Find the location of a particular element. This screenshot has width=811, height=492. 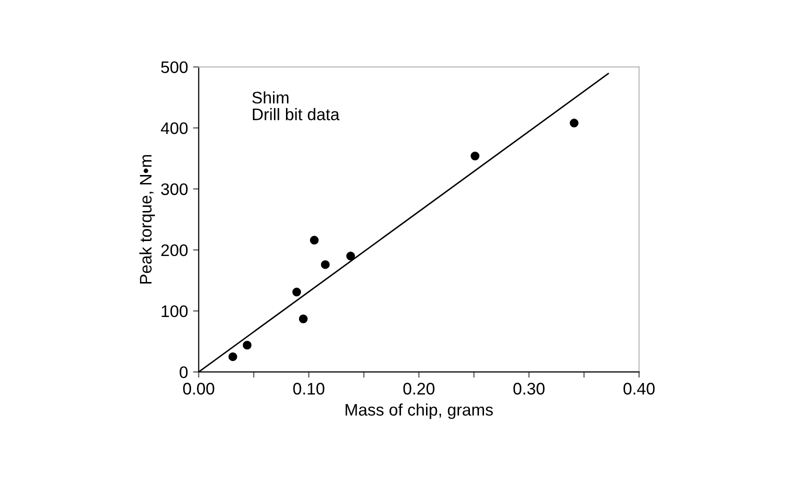

x-tick-label: 0.40 is located at coordinates (639, 388).